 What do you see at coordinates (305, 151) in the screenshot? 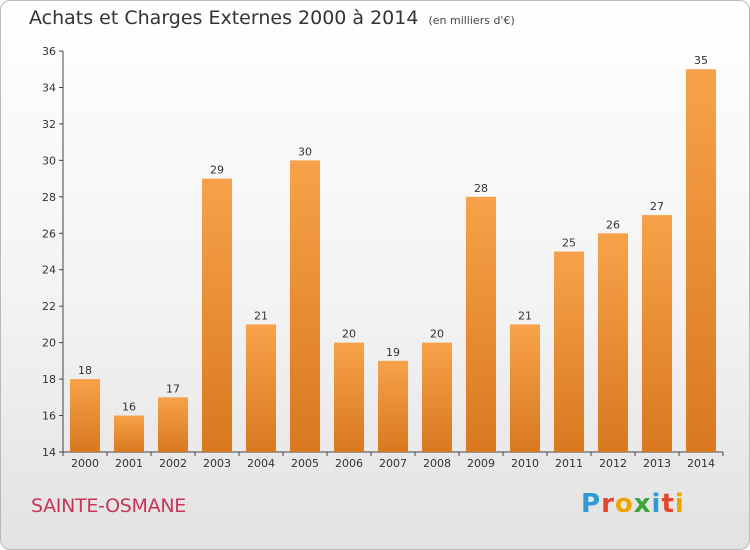
I see `data-label-2005: 30` at bounding box center [305, 151].